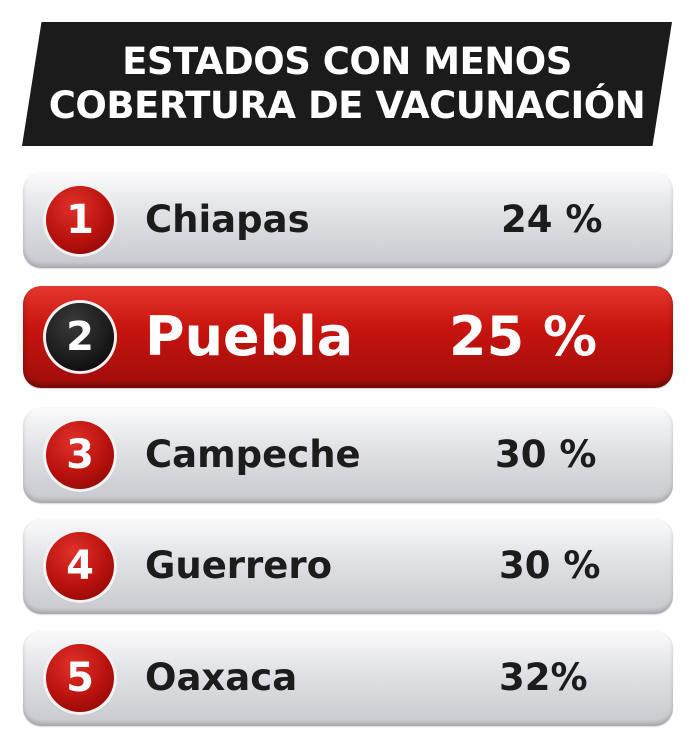 The width and height of the screenshot is (700, 747). What do you see at coordinates (348, 678) in the screenshot?
I see `ranking-row-oaxaca: 5 Oaxaca 32%` at bounding box center [348, 678].